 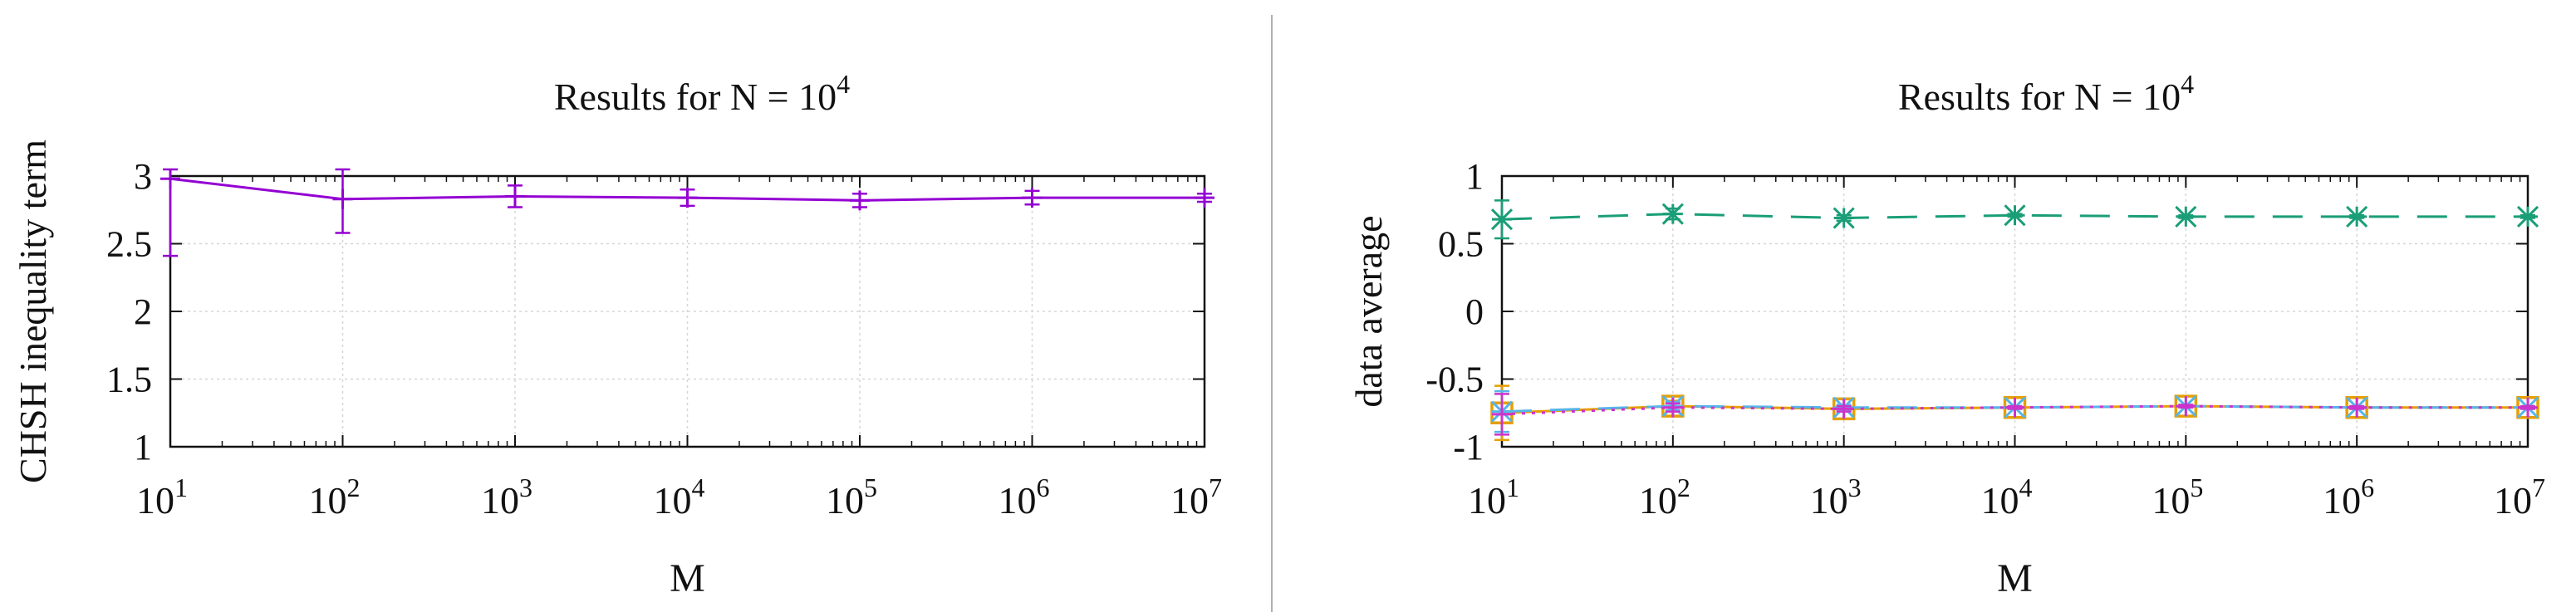 I want to click on y-axis-label: data average, so click(x=1368, y=311).